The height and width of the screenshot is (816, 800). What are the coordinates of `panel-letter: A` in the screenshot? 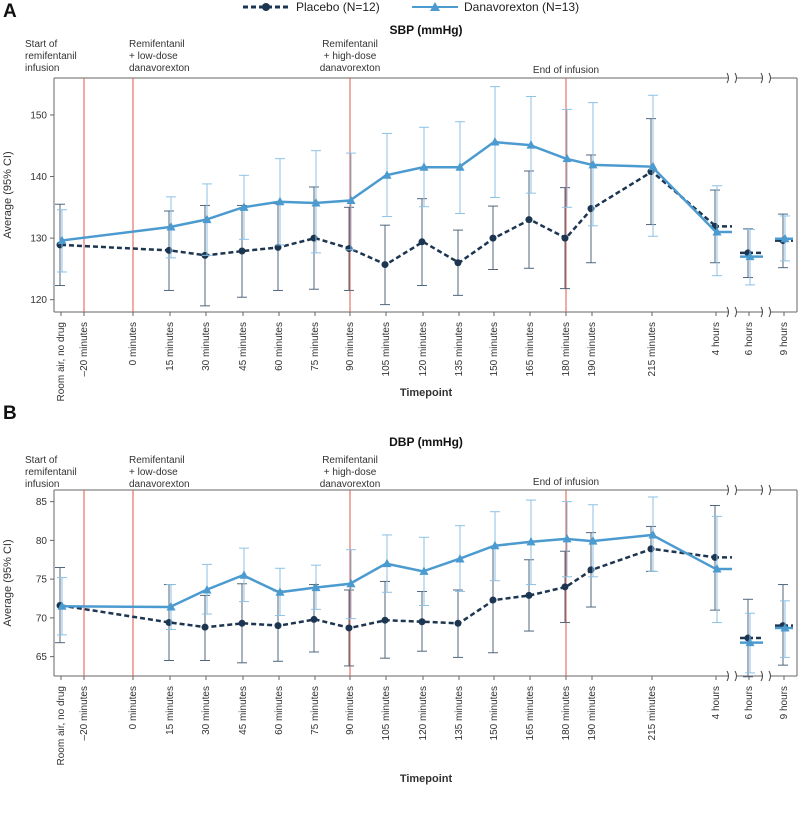 It's located at (10, 11).